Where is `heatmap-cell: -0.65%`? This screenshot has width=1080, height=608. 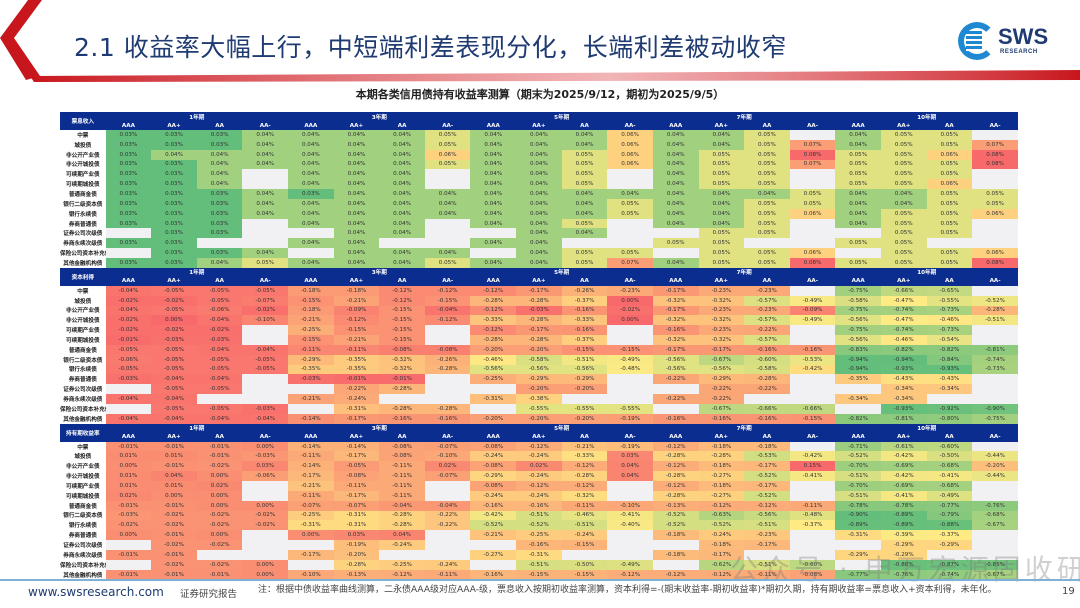
heatmap-cell: -0.65% is located at coordinates (949, 290).